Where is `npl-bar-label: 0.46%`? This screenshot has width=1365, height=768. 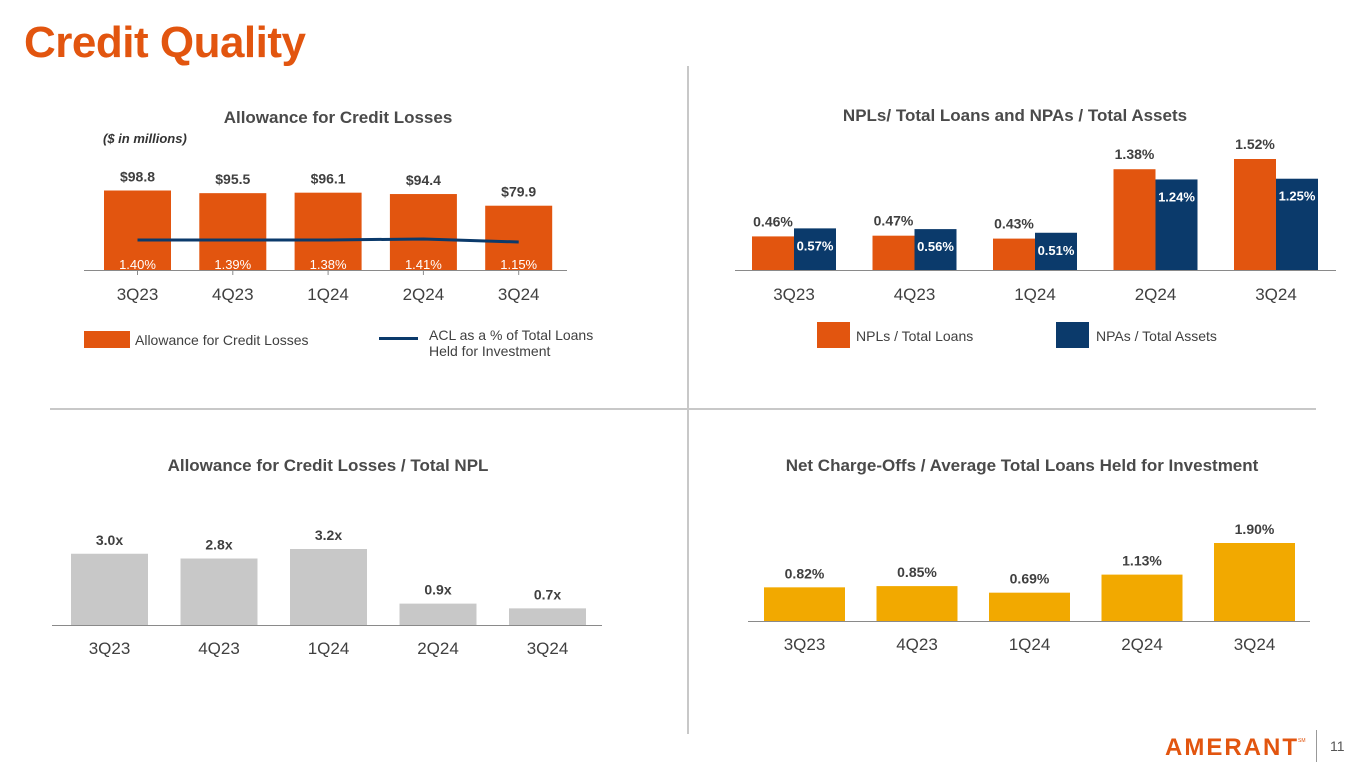 npl-bar-label: 0.46% is located at coordinates (773, 221).